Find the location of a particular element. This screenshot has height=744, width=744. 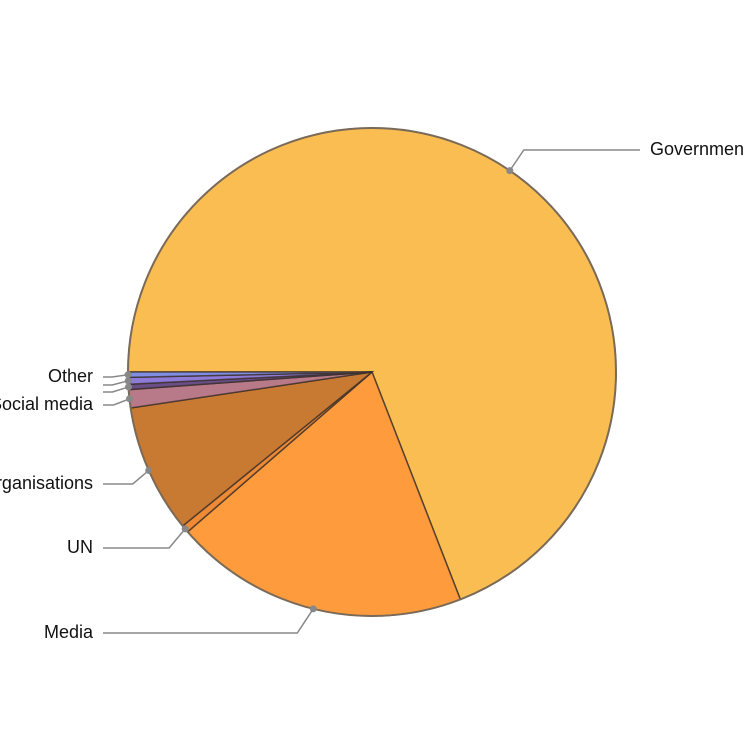

slice-label: UN is located at coordinates (80, 547).